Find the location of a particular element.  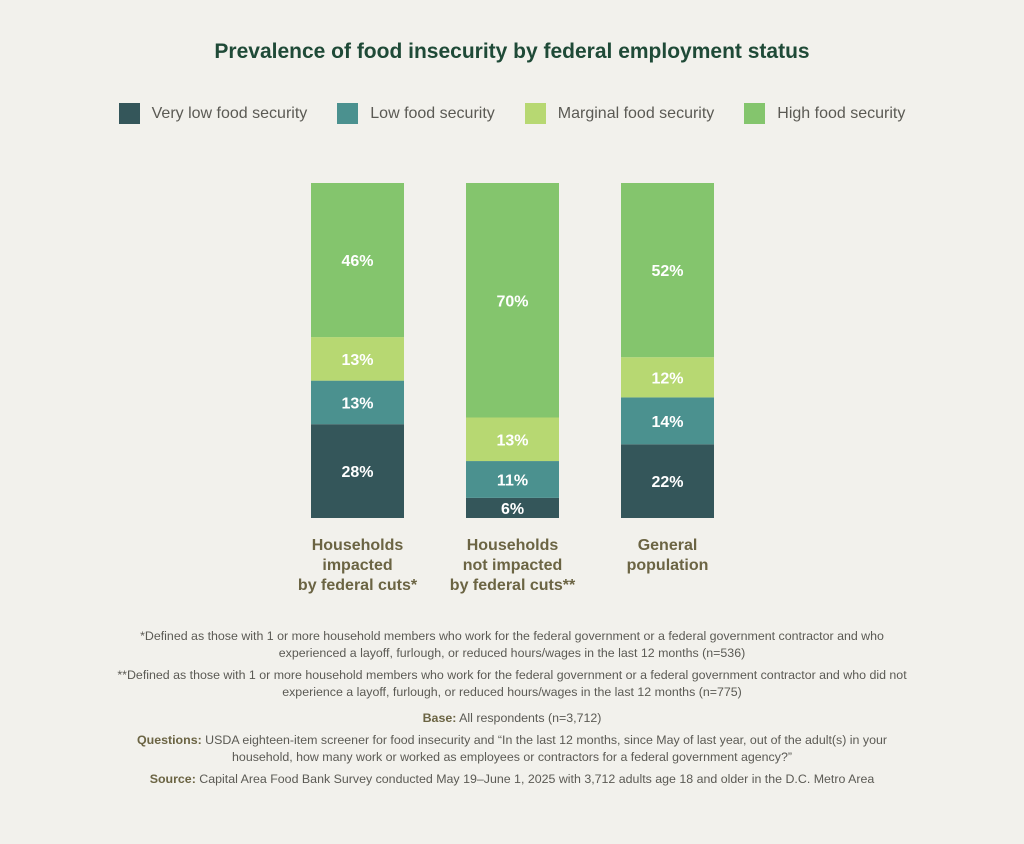

category-label-line: by federal cuts** is located at coordinates (513, 585).